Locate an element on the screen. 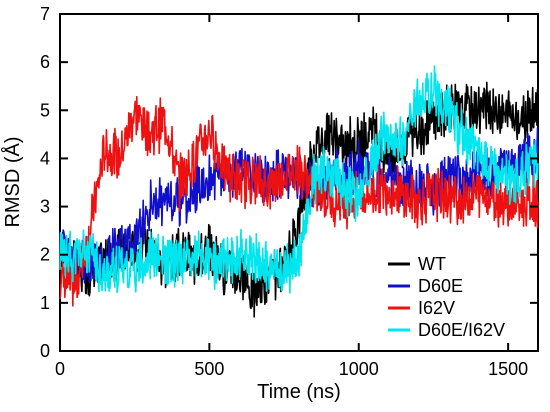  x-tick-label: 1000 is located at coordinates (359, 369).